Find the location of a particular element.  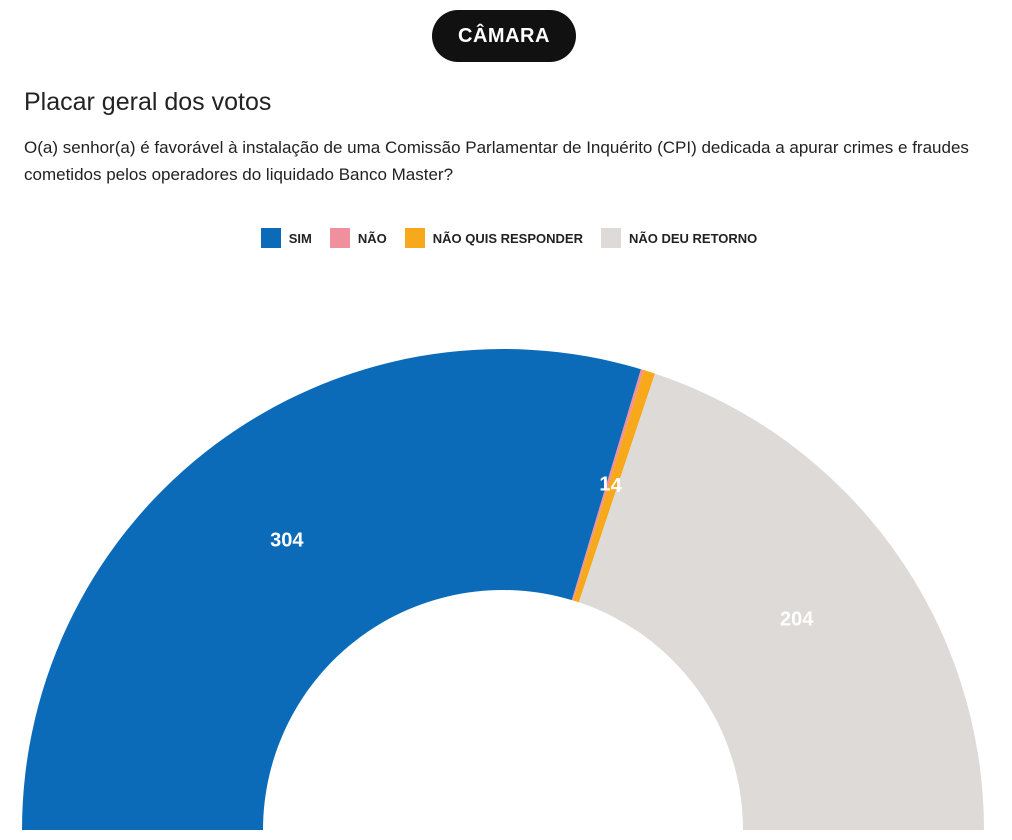

data-label-nao: 1 is located at coordinates (604, 485).